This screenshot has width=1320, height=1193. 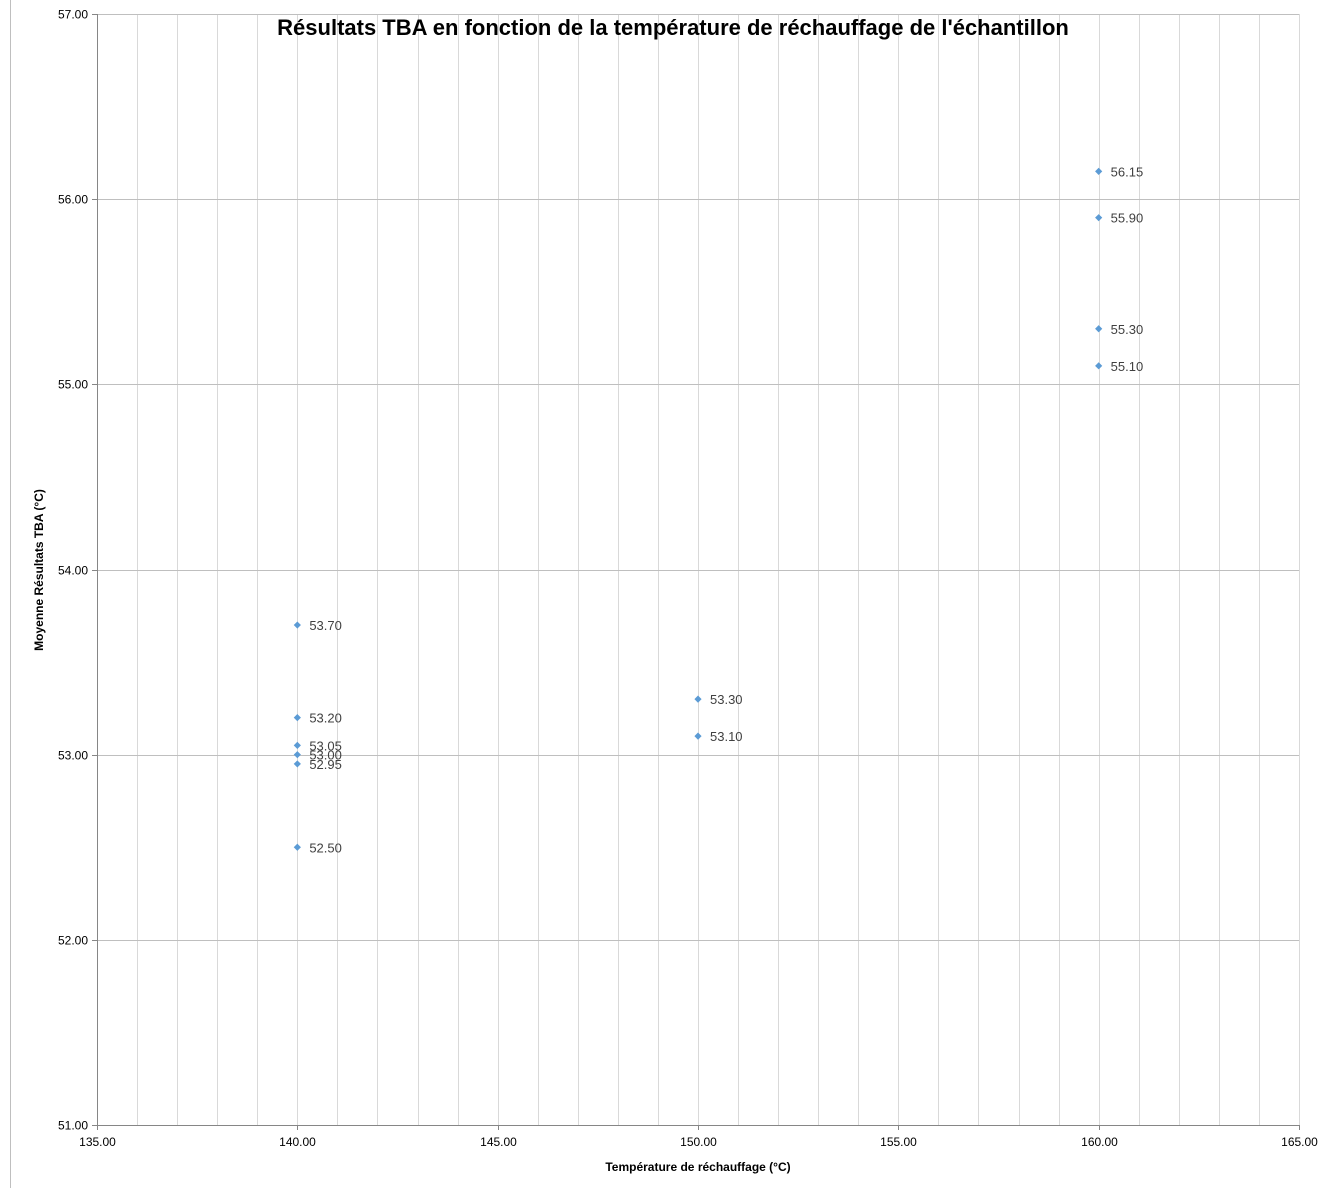 What do you see at coordinates (698, 1142) in the screenshot?
I see `x-tick-label: 150.00` at bounding box center [698, 1142].